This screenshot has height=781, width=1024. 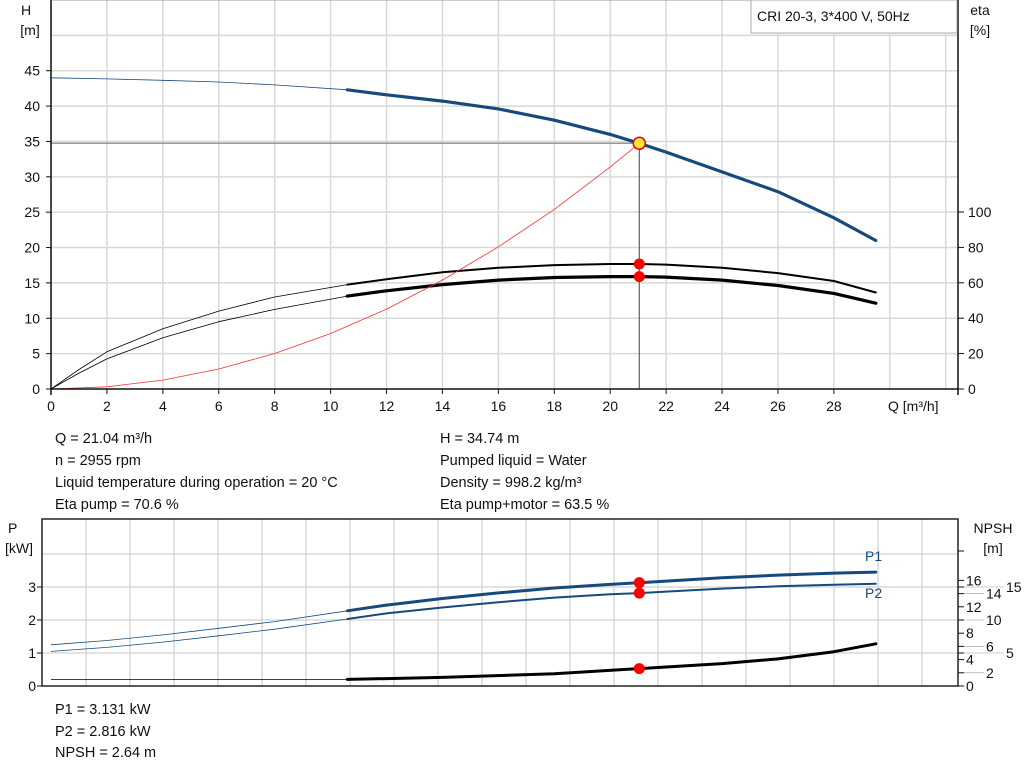 What do you see at coordinates (1014, 587) in the screenshot?
I see `npsh-tick-label: 15` at bounding box center [1014, 587].